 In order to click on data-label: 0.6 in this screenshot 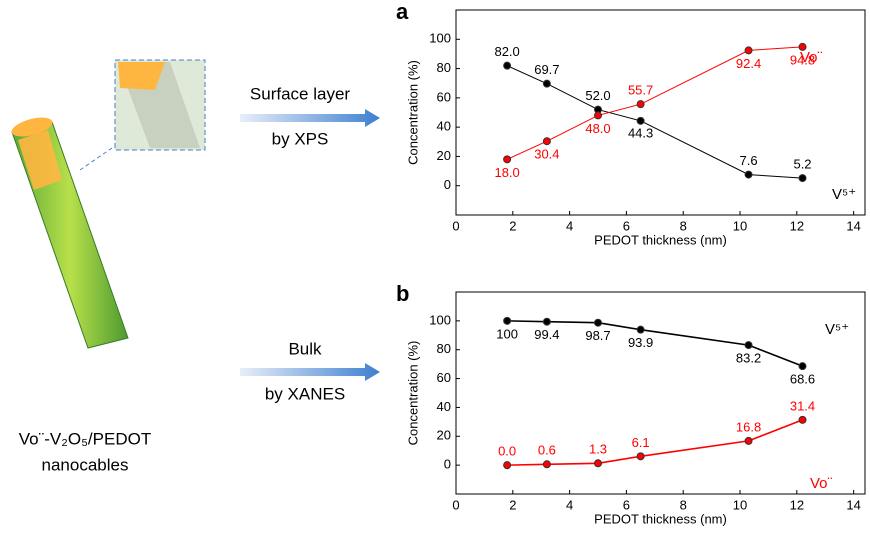, I will do `click(547, 450)`.